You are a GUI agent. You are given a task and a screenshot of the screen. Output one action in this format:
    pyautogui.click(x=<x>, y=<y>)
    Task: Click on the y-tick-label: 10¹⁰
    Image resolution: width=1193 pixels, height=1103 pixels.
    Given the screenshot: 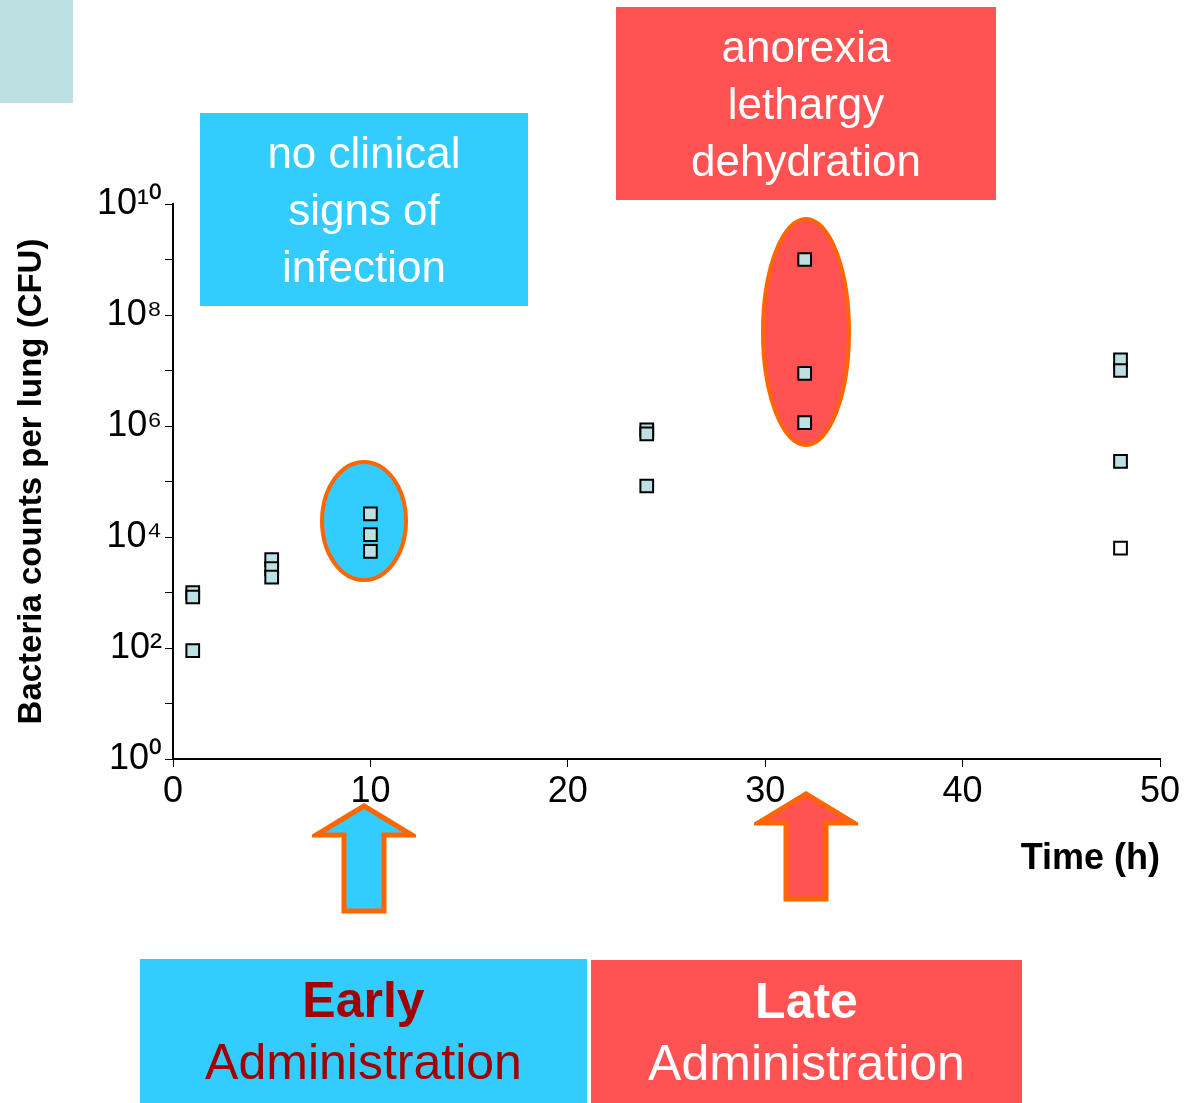 What is the action you would take?
    pyautogui.click(x=129, y=201)
    